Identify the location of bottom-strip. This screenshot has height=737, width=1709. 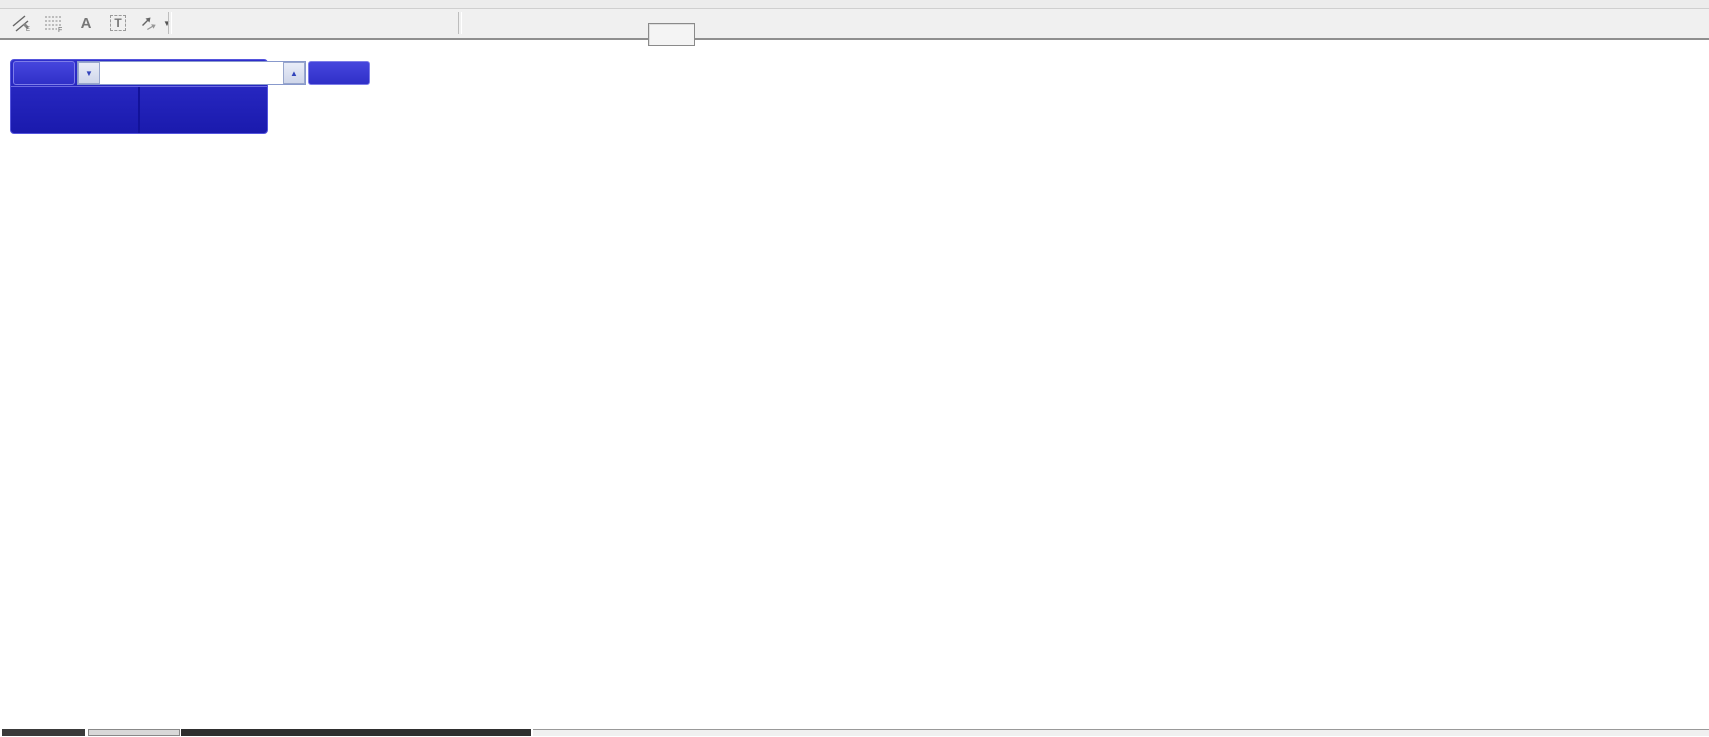
(1121, 732).